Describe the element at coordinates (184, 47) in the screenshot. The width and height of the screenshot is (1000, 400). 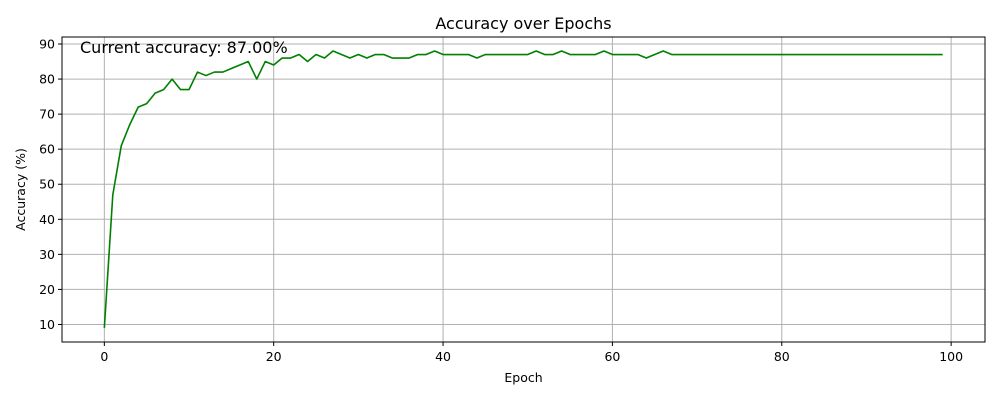
I see `current-accuracy-annotation: Current accuracy: 87.00%` at that location.